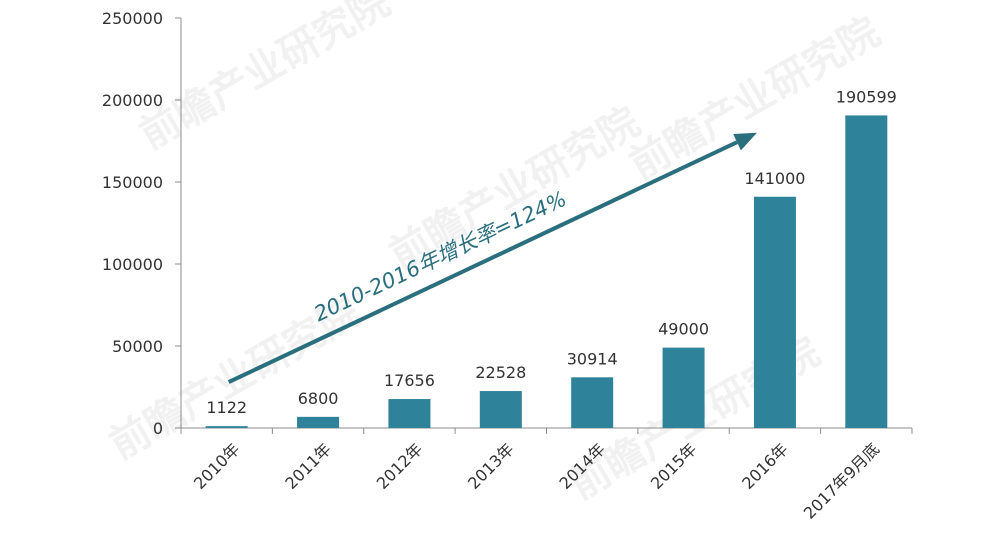  What do you see at coordinates (841, 480) in the screenshot?
I see `x-category-label: 2017年9月底` at bounding box center [841, 480].